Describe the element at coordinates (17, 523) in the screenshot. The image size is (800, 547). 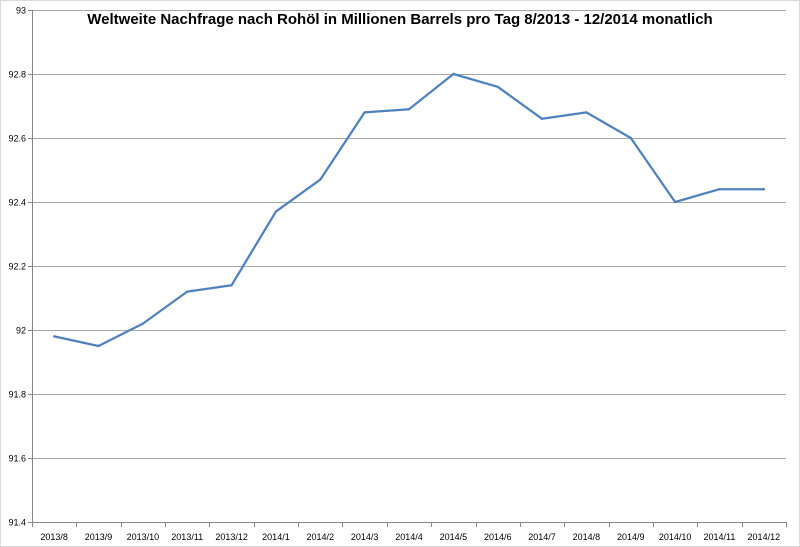
I see `y-tick-label: 91.4` at that location.